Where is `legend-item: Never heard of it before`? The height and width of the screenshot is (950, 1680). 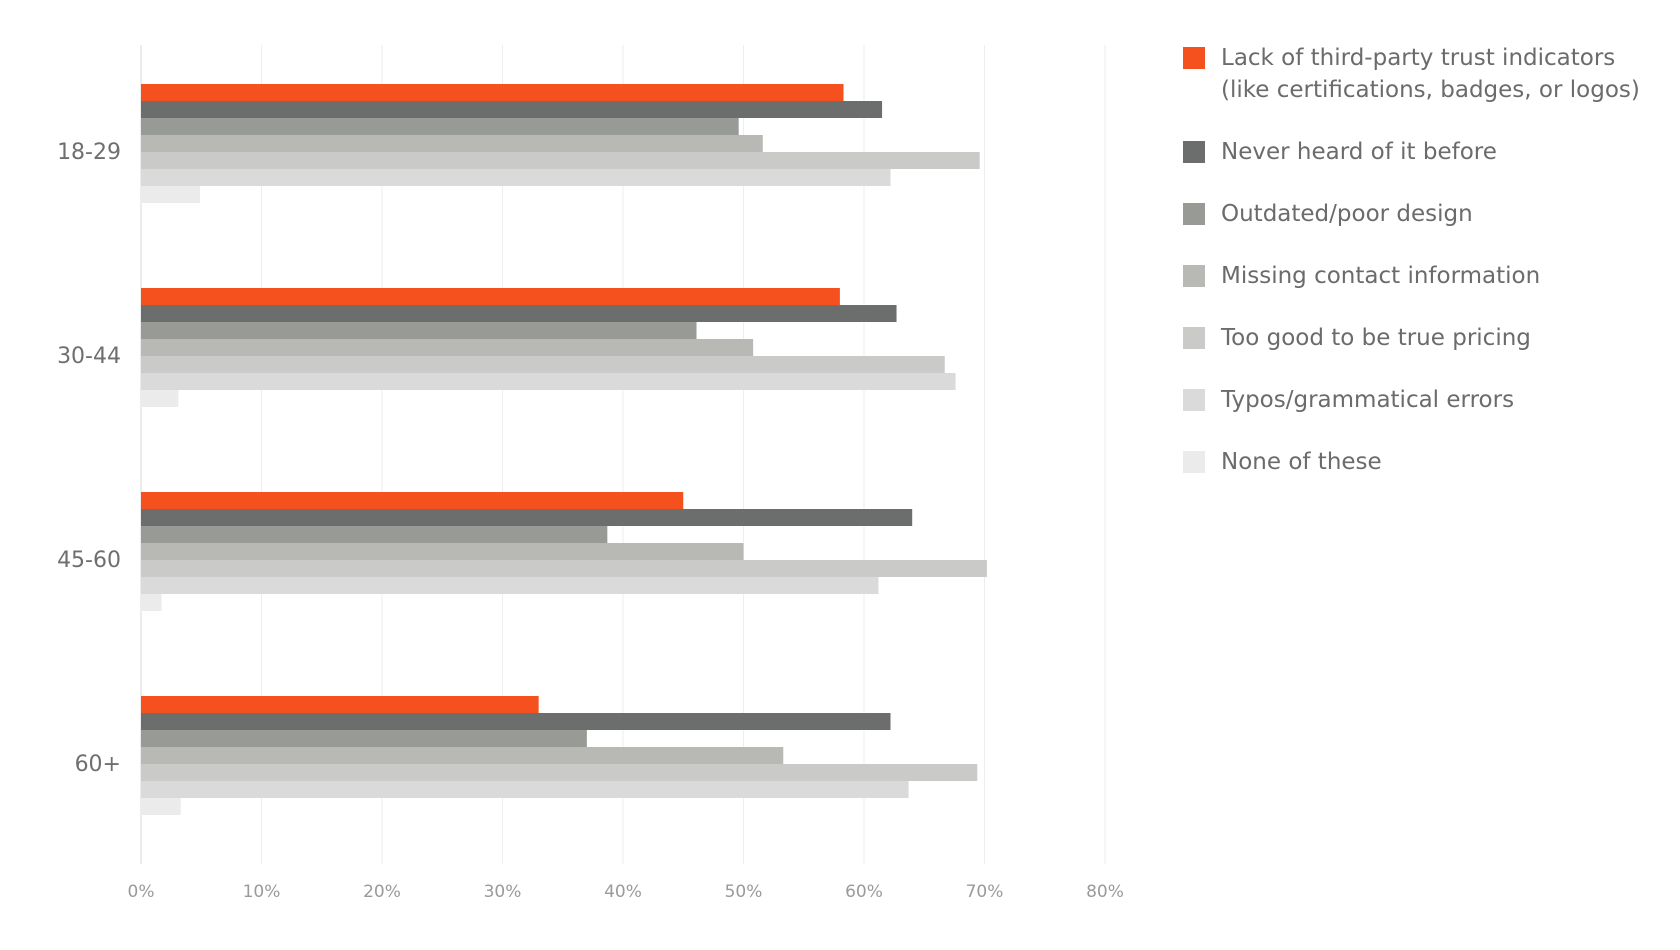 legend-item: Never heard of it before is located at coordinates (1423, 152).